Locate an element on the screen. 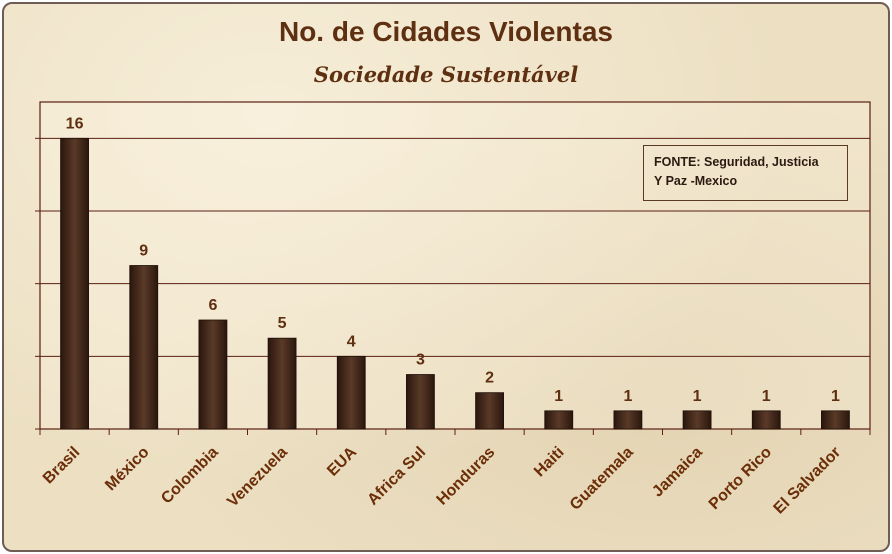 The height and width of the screenshot is (554, 892). category-label: Brasil is located at coordinates (61, 465).